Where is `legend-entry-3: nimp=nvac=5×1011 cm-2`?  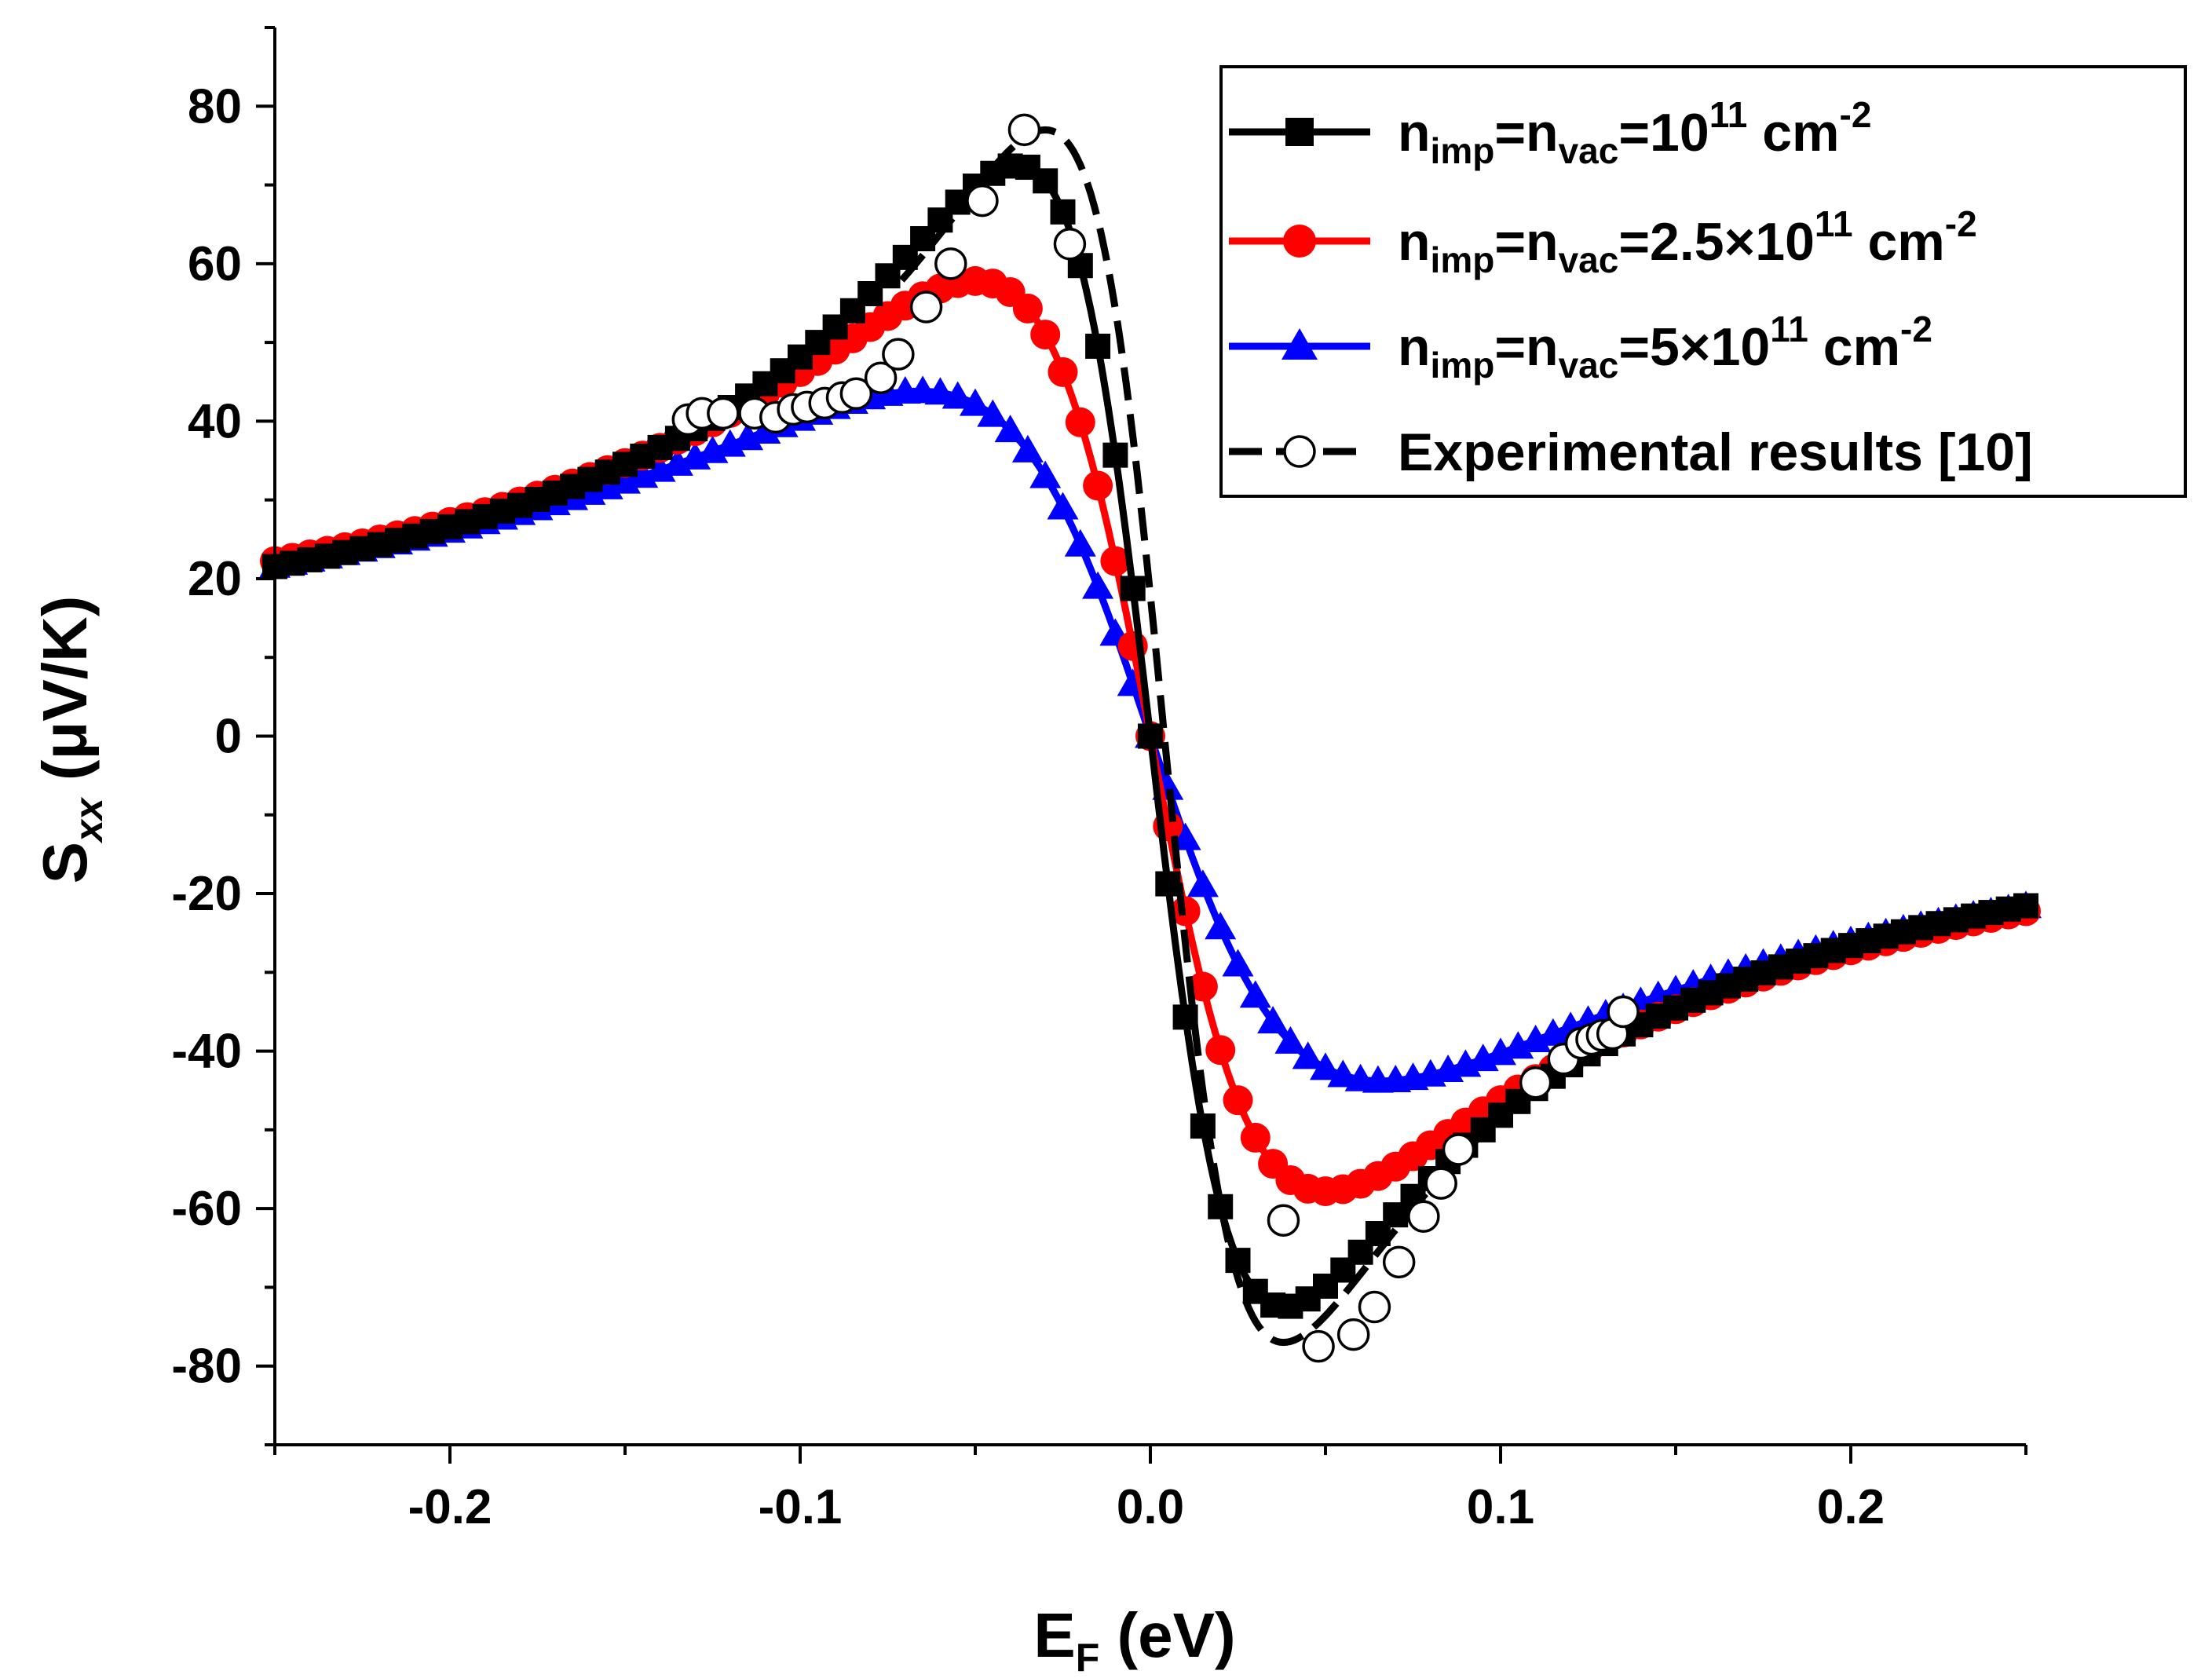
legend-entry-3: nimp=nvac=5×1011 cm-2 is located at coordinates (1581, 347).